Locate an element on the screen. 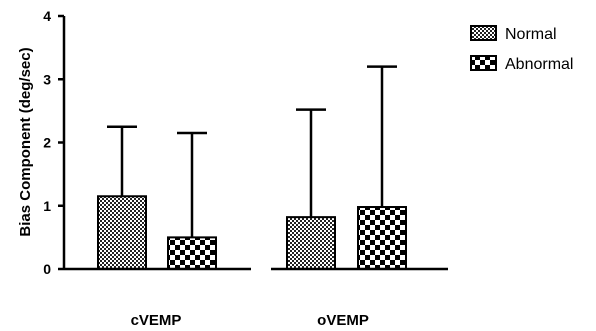  y-tick-label: 2 is located at coordinates (47, 143).